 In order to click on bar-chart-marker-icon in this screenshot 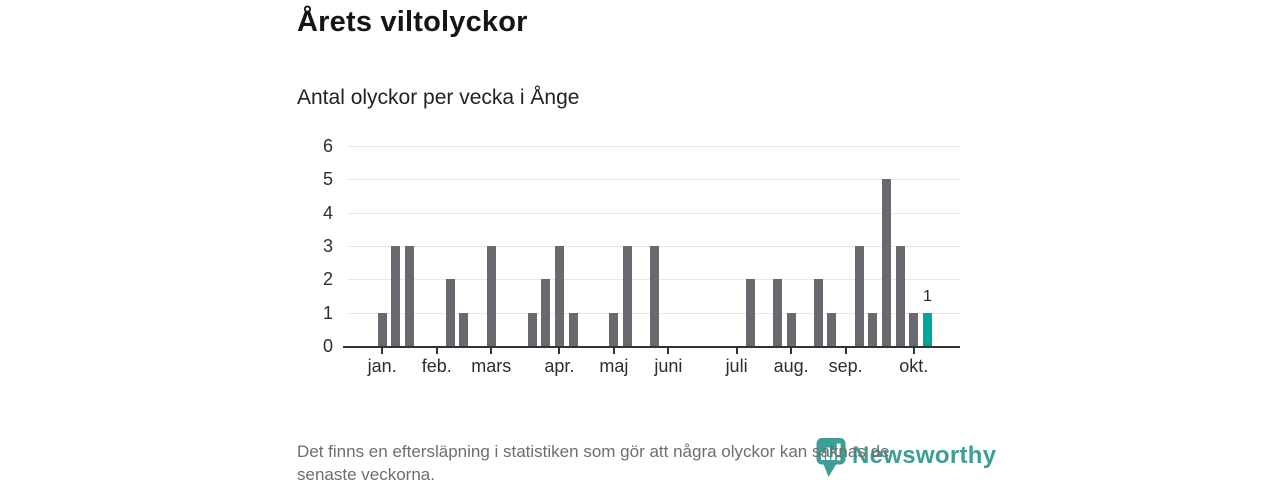, I will do `click(831, 457)`.